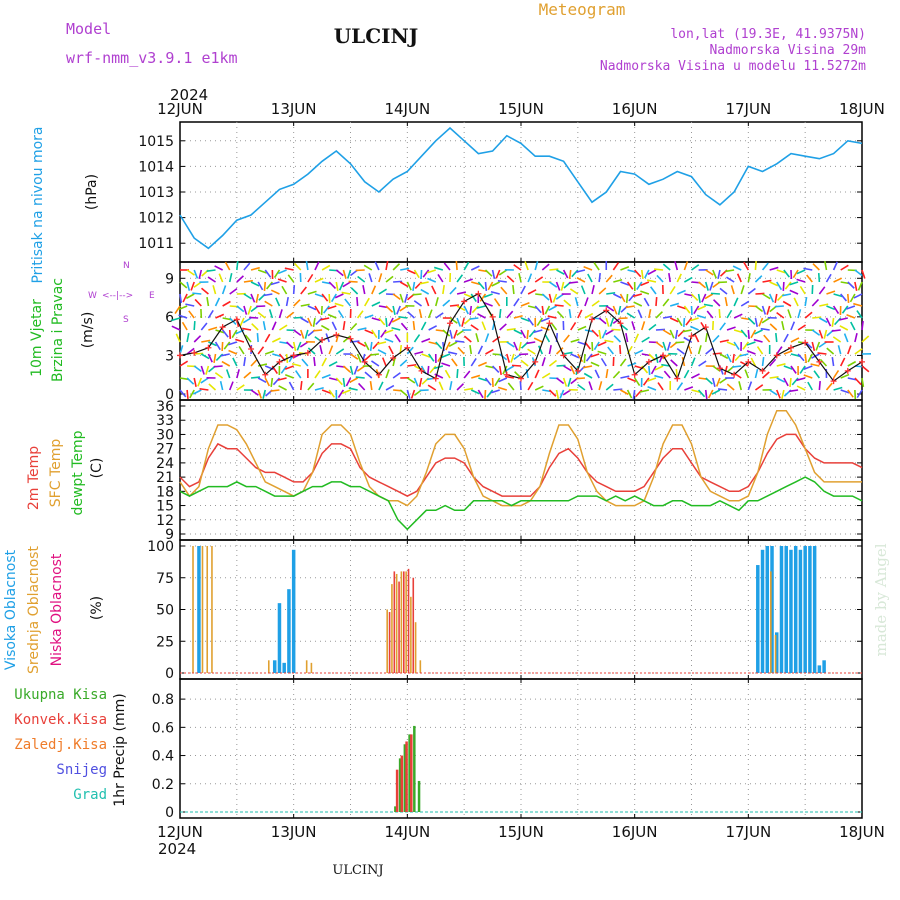 The image size is (900, 900). What do you see at coordinates (862, 832) in the screenshot?
I see `x-tick-label-bottom: 18JUN` at bounding box center [862, 832].